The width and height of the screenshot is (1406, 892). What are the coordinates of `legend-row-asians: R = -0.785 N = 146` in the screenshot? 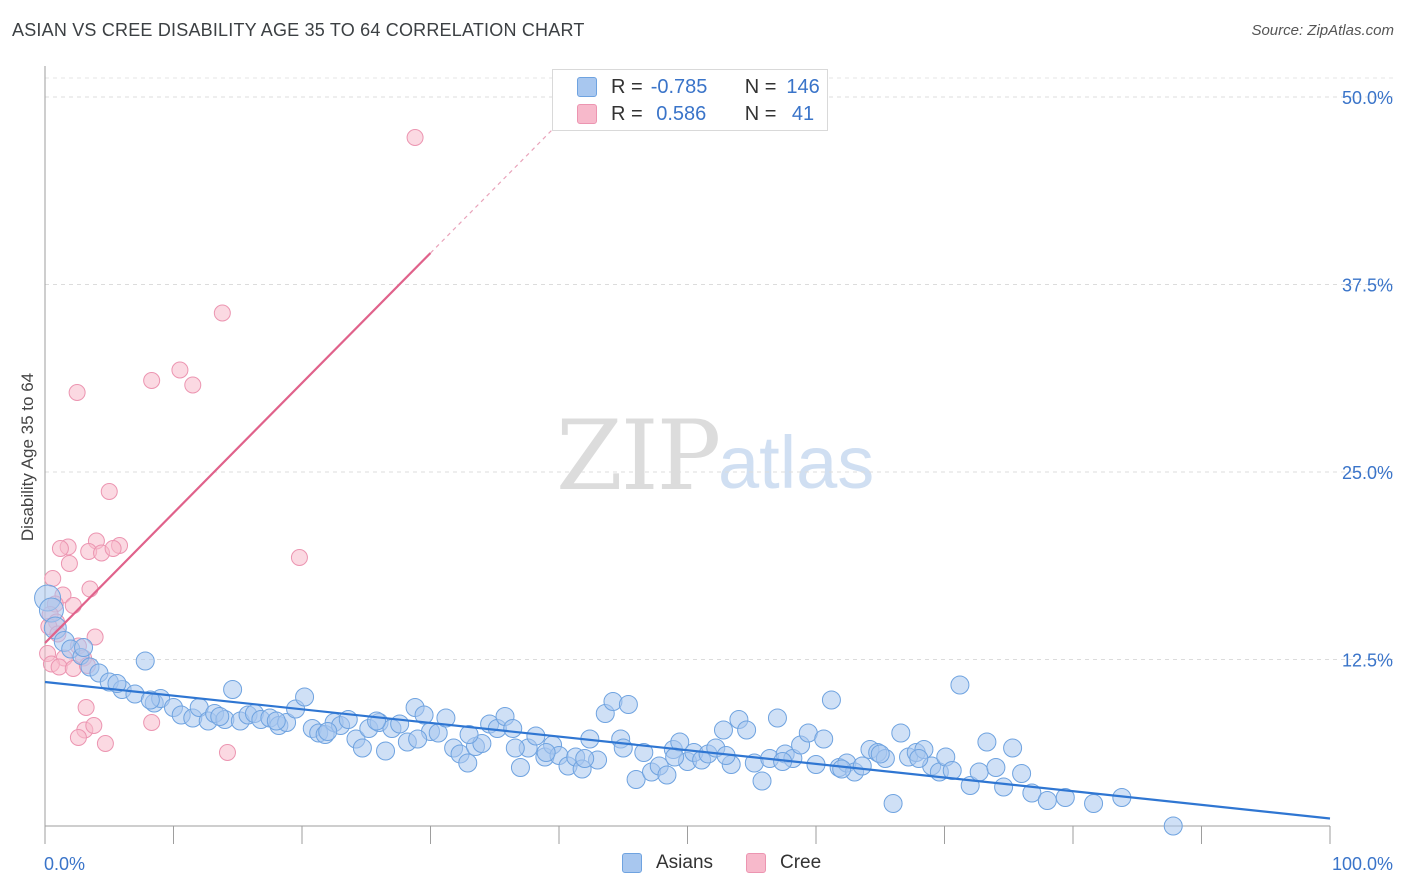 It's located at (698, 87).